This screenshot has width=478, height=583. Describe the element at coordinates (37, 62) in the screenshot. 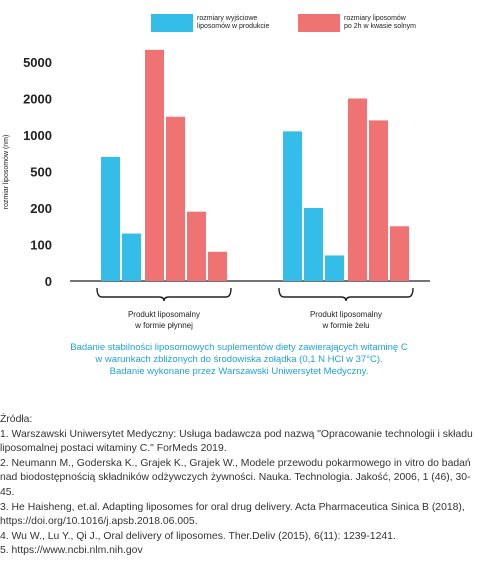

I see `y-tick-label: 5000` at that location.